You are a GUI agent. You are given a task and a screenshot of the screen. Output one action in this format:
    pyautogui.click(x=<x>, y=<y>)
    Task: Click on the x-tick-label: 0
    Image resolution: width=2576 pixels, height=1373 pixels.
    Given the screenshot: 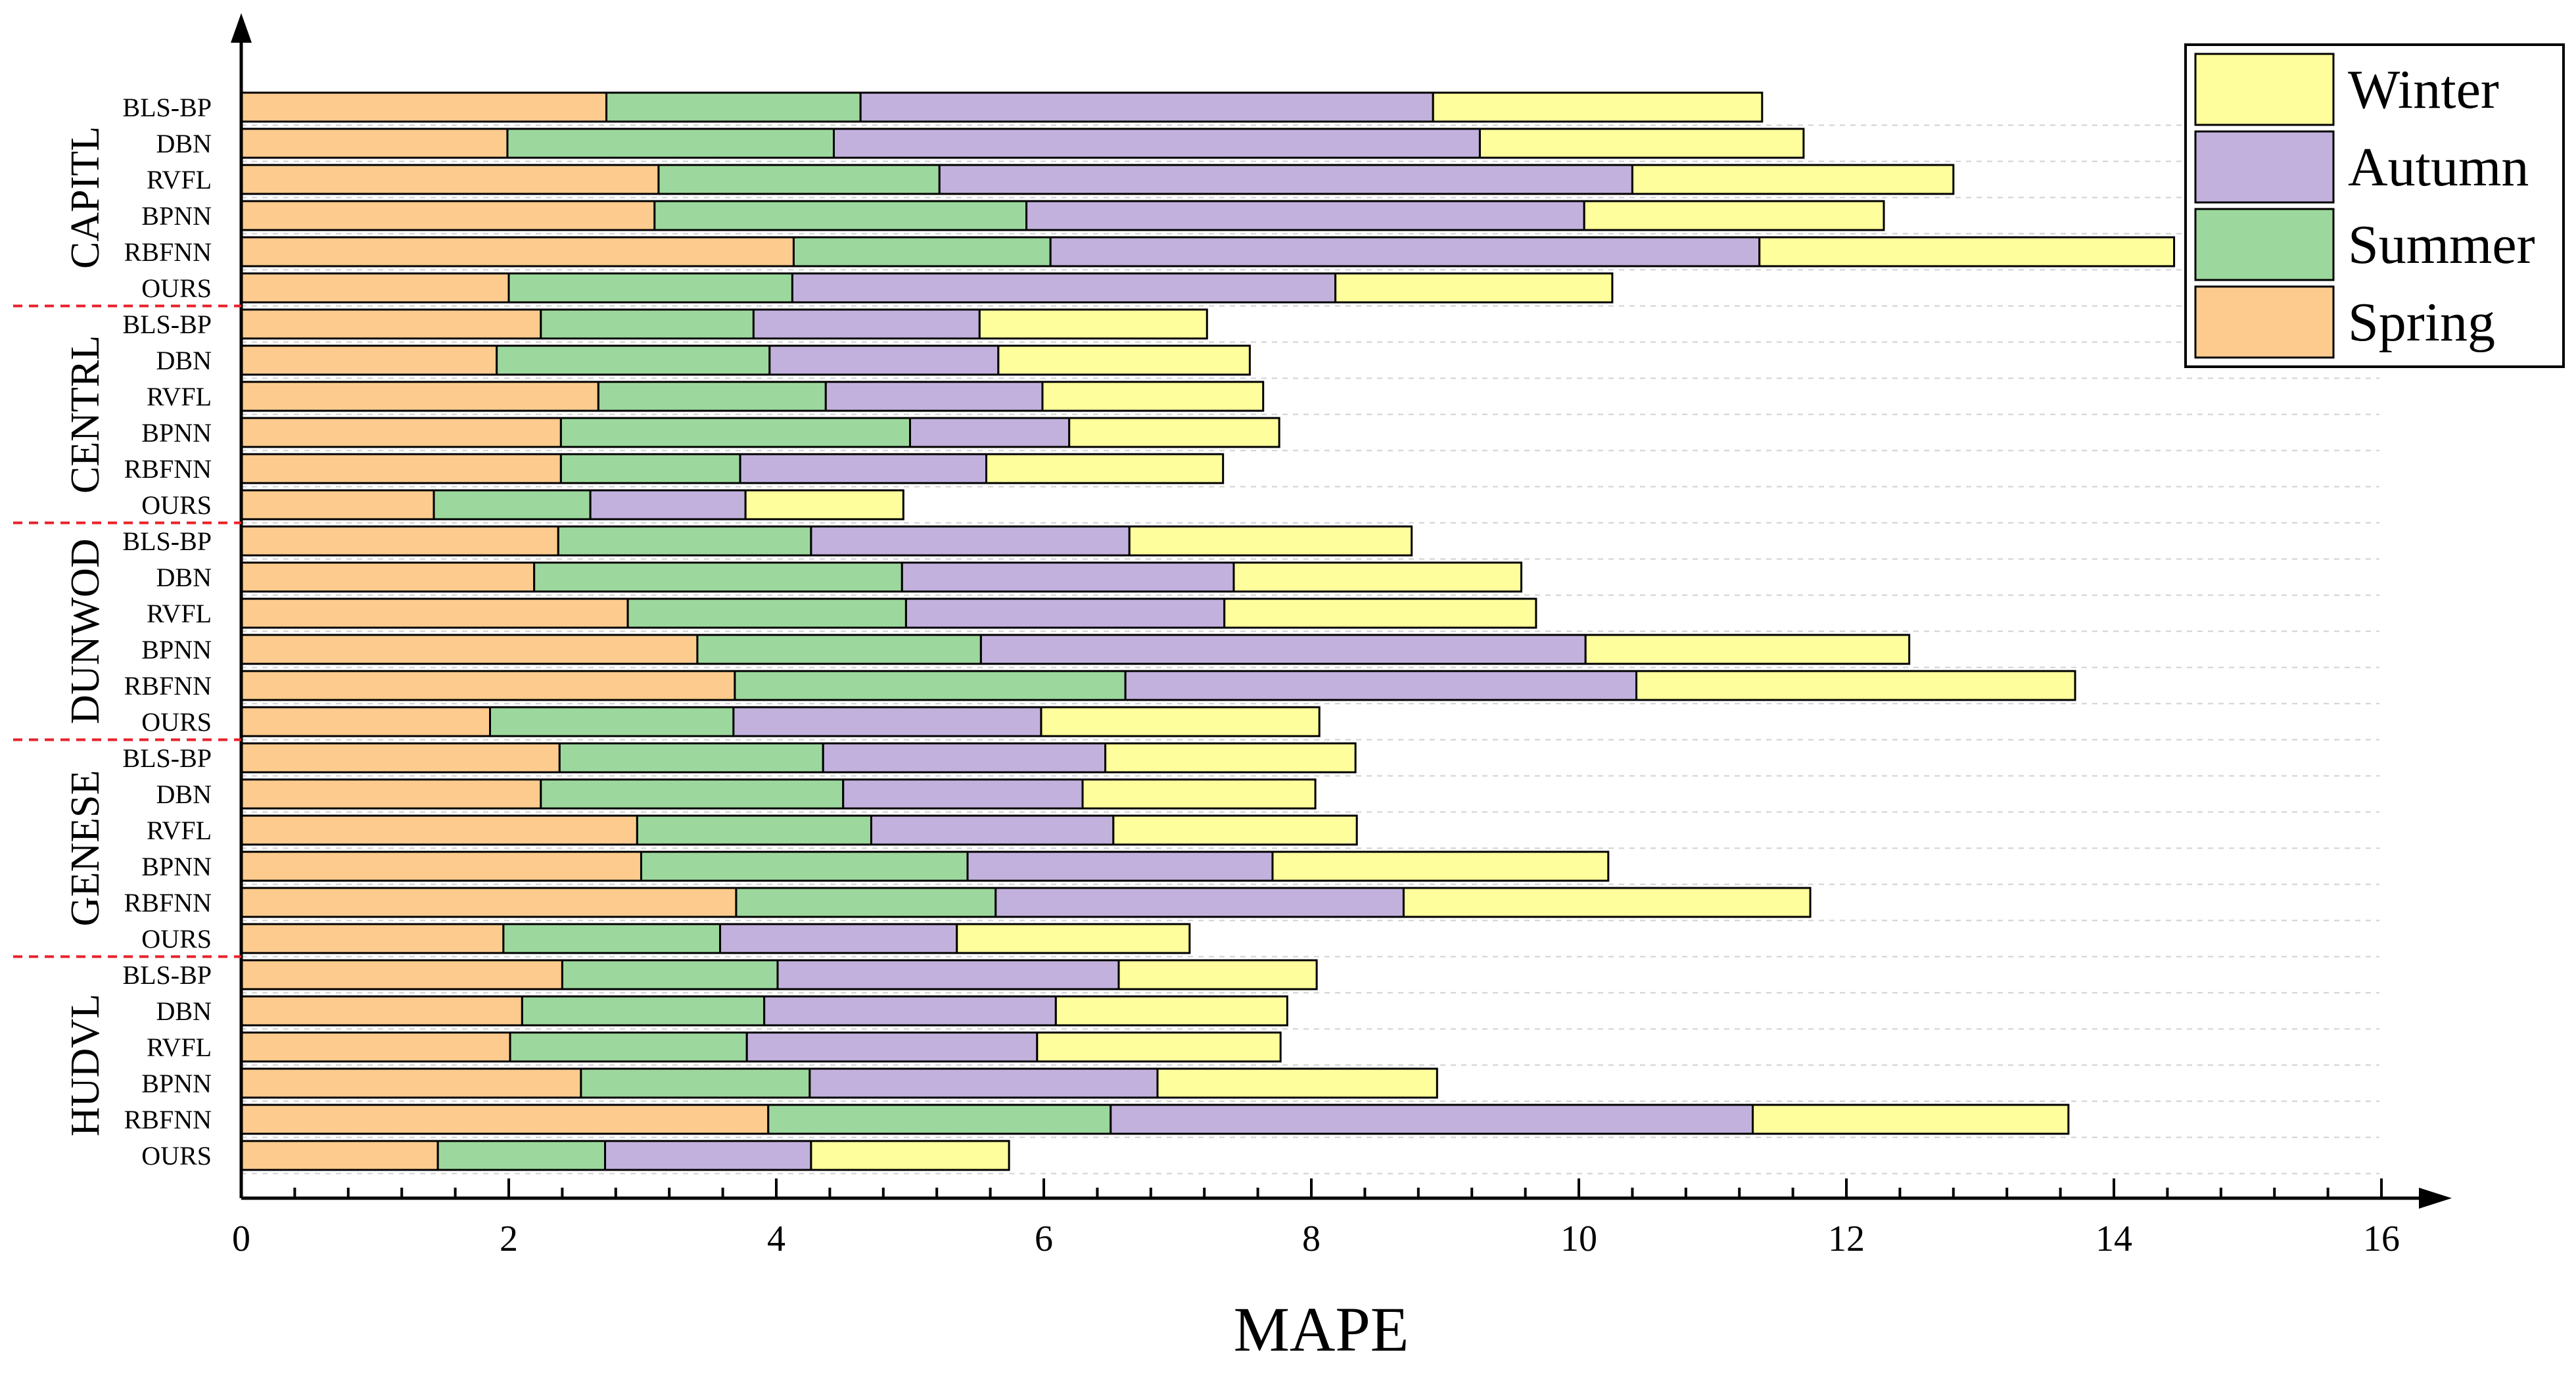 What is the action you would take?
    pyautogui.click(x=241, y=1239)
    